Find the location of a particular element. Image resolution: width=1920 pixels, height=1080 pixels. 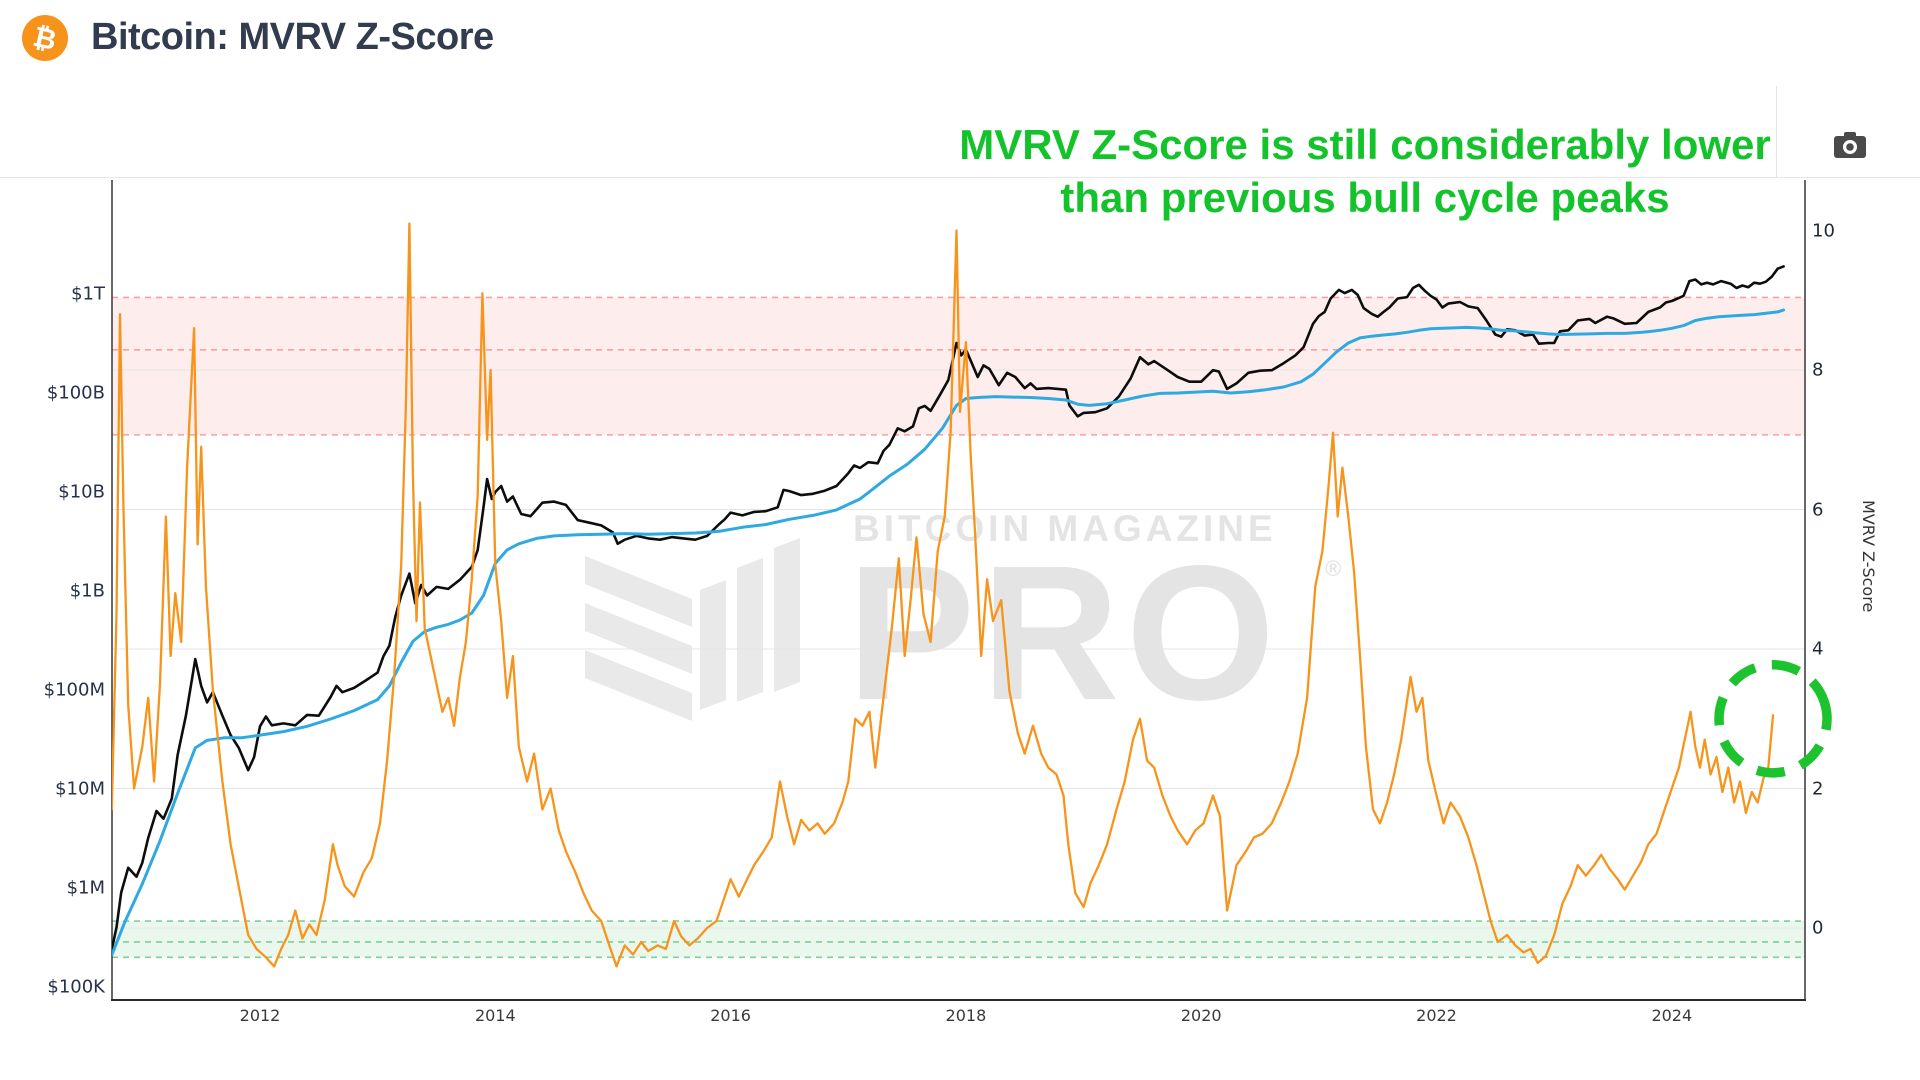

annotation-line-2: than previous bull cycle peaks is located at coordinates (1365, 197).